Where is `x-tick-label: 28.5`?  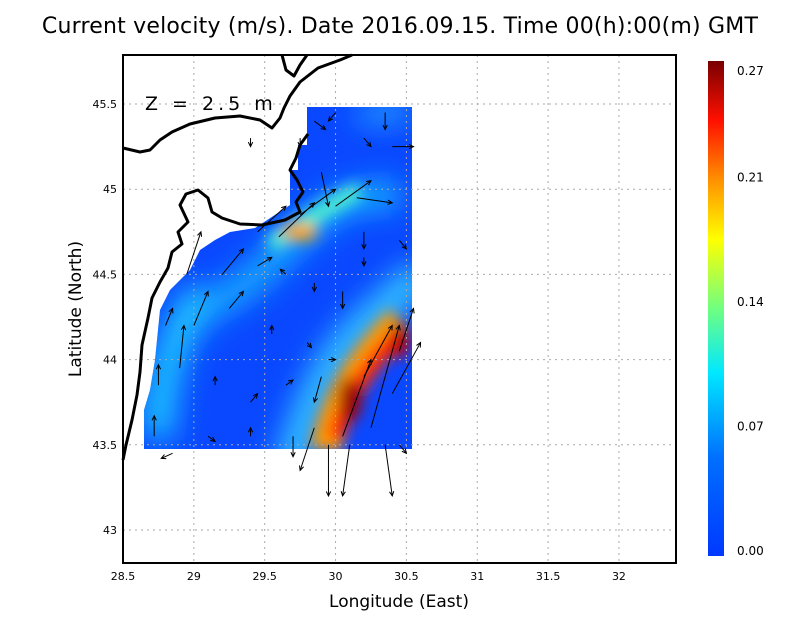 x-tick-label: 28.5 is located at coordinates (123, 576).